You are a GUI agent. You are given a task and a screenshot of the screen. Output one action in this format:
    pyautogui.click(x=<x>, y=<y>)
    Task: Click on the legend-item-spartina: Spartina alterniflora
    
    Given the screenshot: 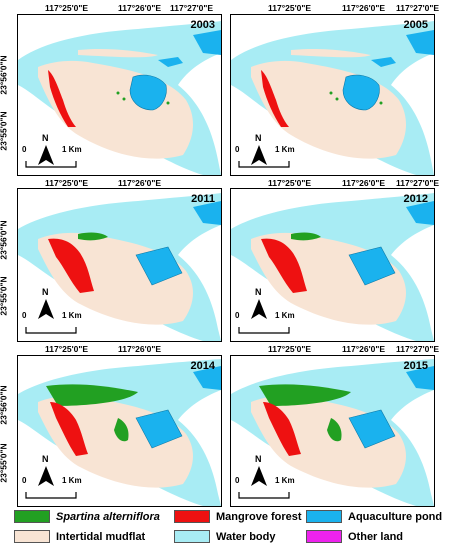 What is the action you would take?
    pyautogui.click(x=87, y=516)
    